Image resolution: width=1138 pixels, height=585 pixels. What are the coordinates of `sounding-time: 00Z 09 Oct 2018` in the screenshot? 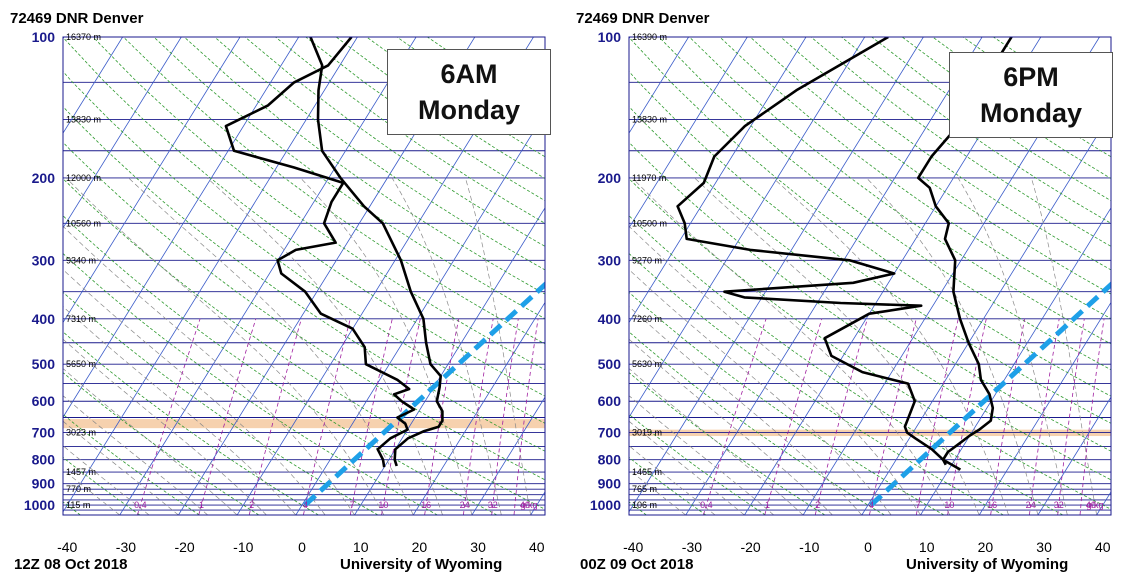 It's located at (637, 564).